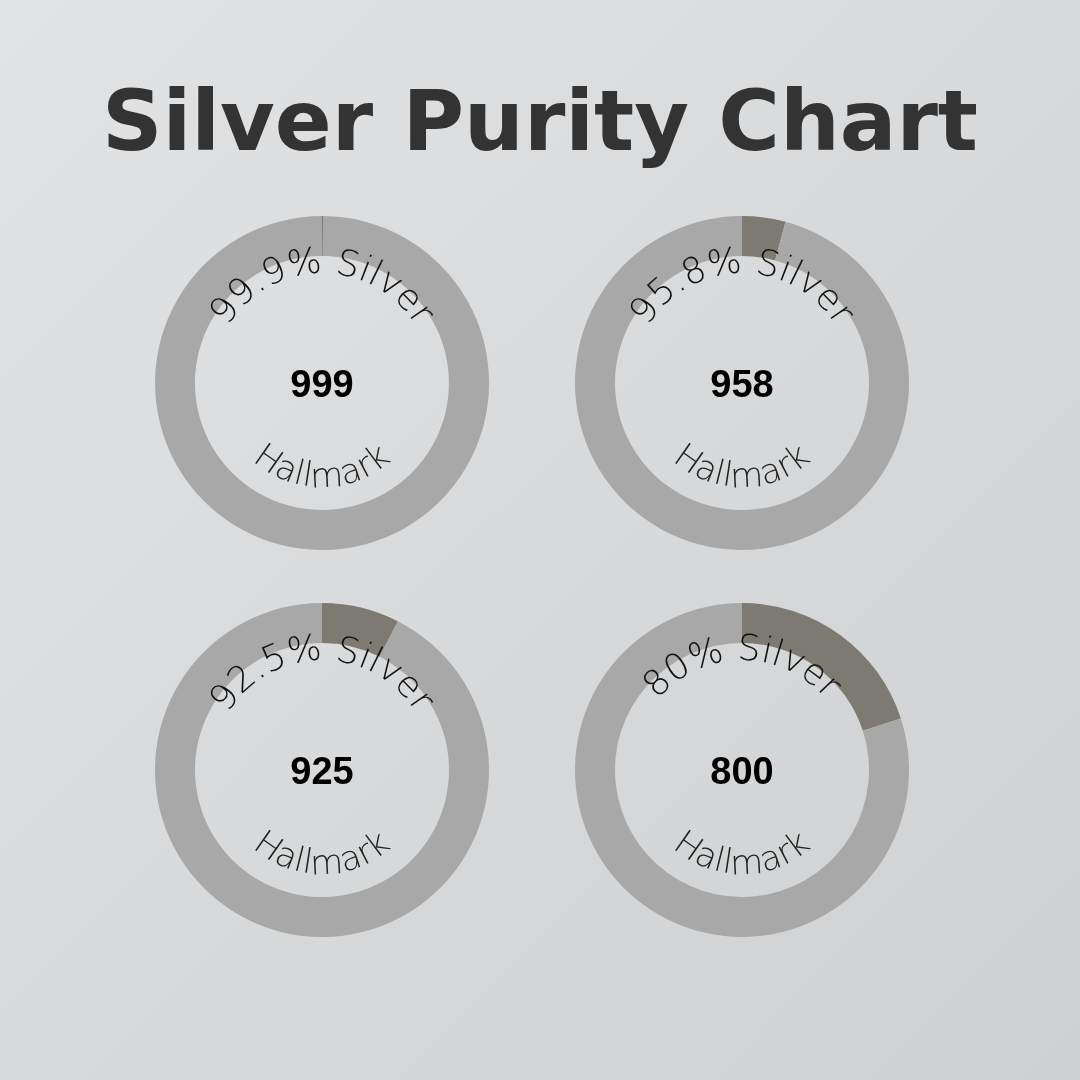  I want to click on text: 800, so click(742, 771).